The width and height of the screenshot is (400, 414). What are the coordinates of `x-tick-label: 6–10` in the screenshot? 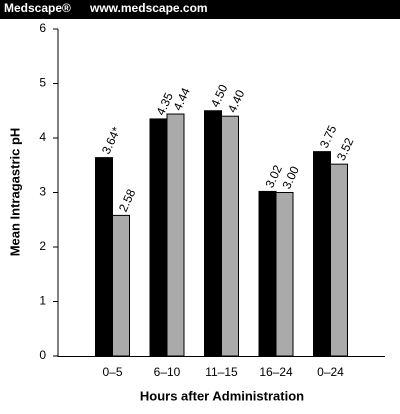 It's located at (167, 372).